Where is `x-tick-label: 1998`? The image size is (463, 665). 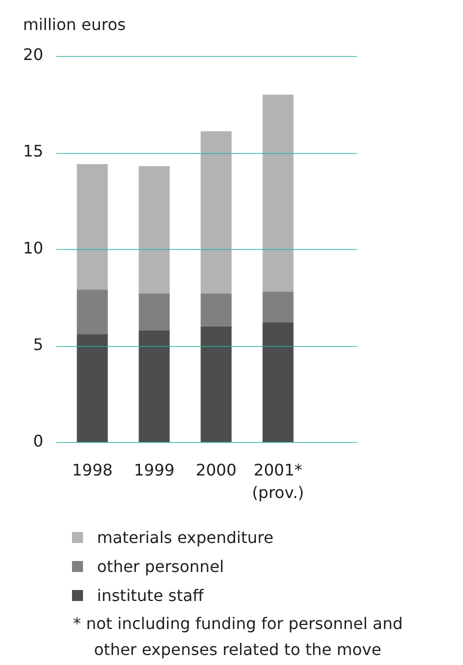
x-tick-label: 1998 is located at coordinates (92, 470).